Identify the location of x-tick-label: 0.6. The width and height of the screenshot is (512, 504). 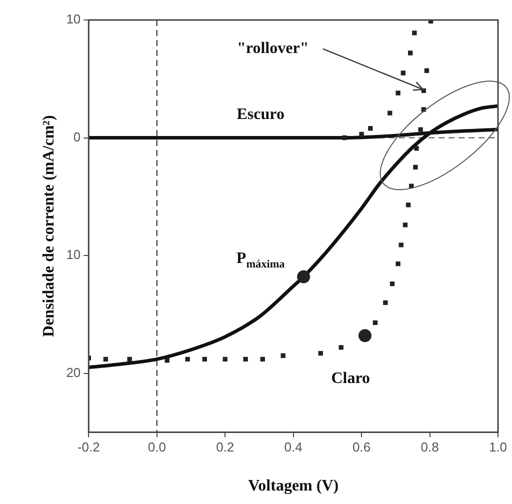
(361, 447).